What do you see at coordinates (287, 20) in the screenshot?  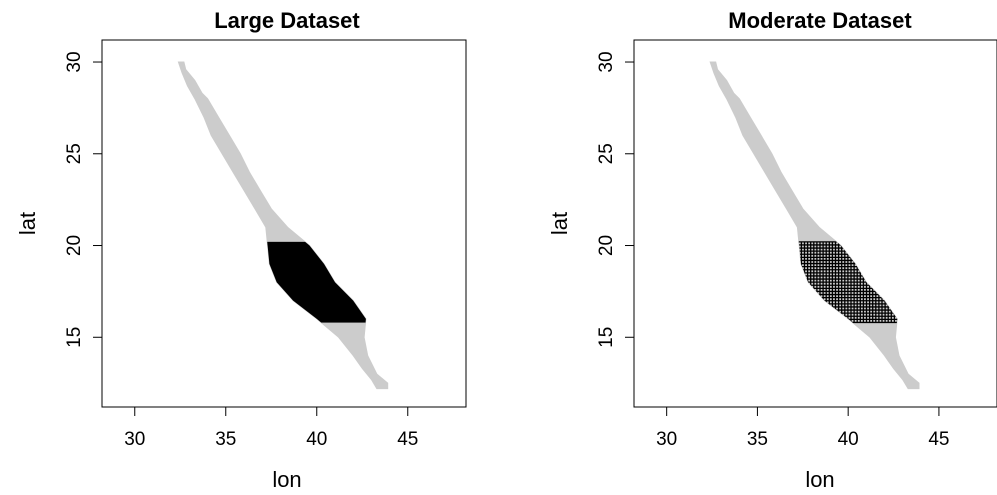 I see `chart-title: Large Dataset` at bounding box center [287, 20].